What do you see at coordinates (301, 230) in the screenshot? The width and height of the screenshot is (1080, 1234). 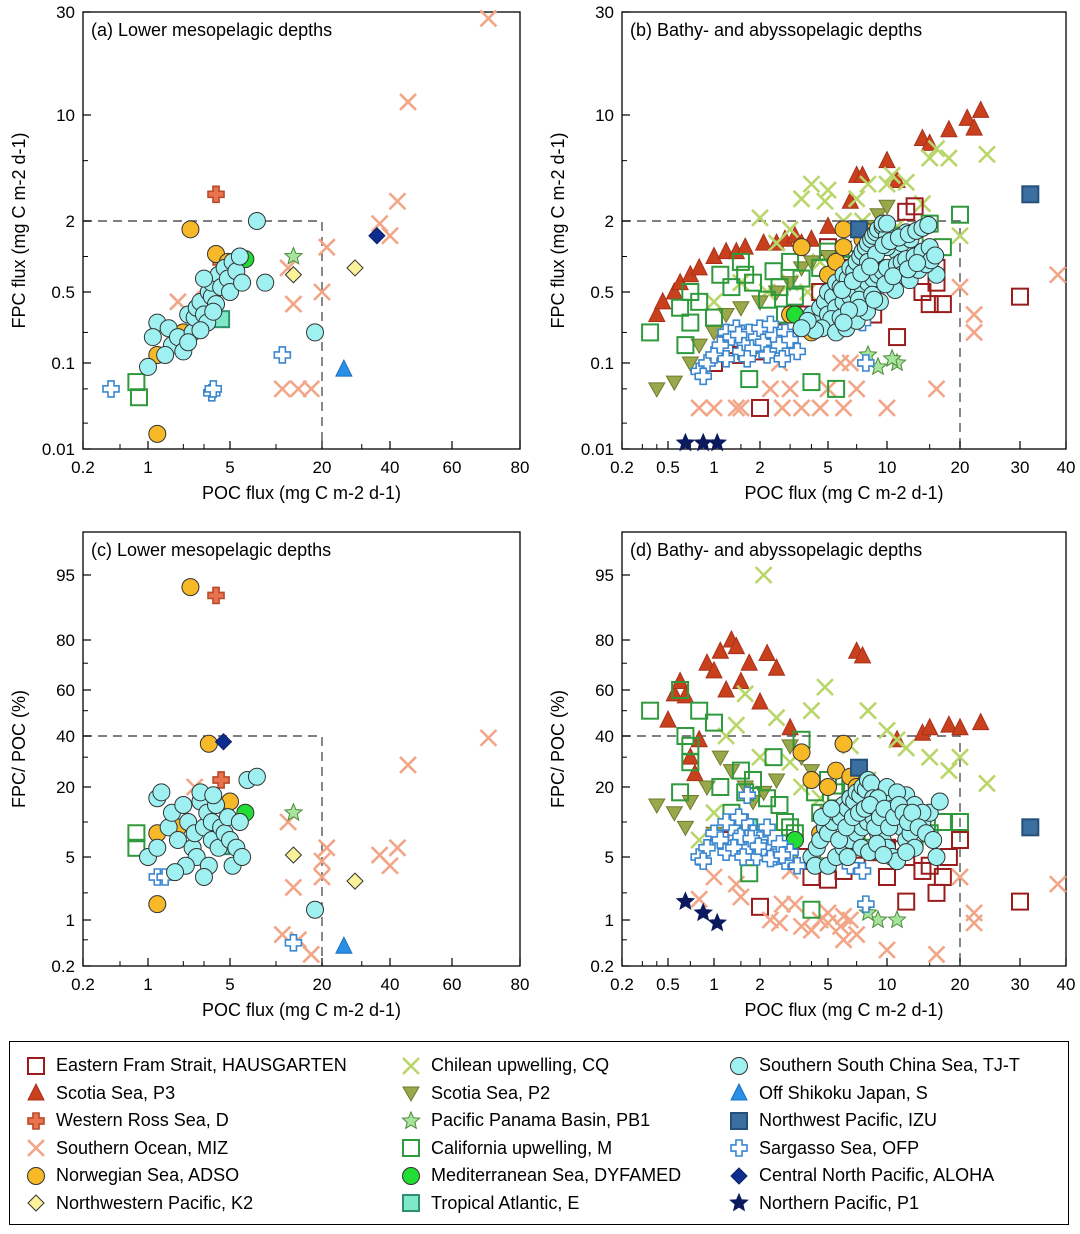 I see `plot-frame` at bounding box center [301, 230].